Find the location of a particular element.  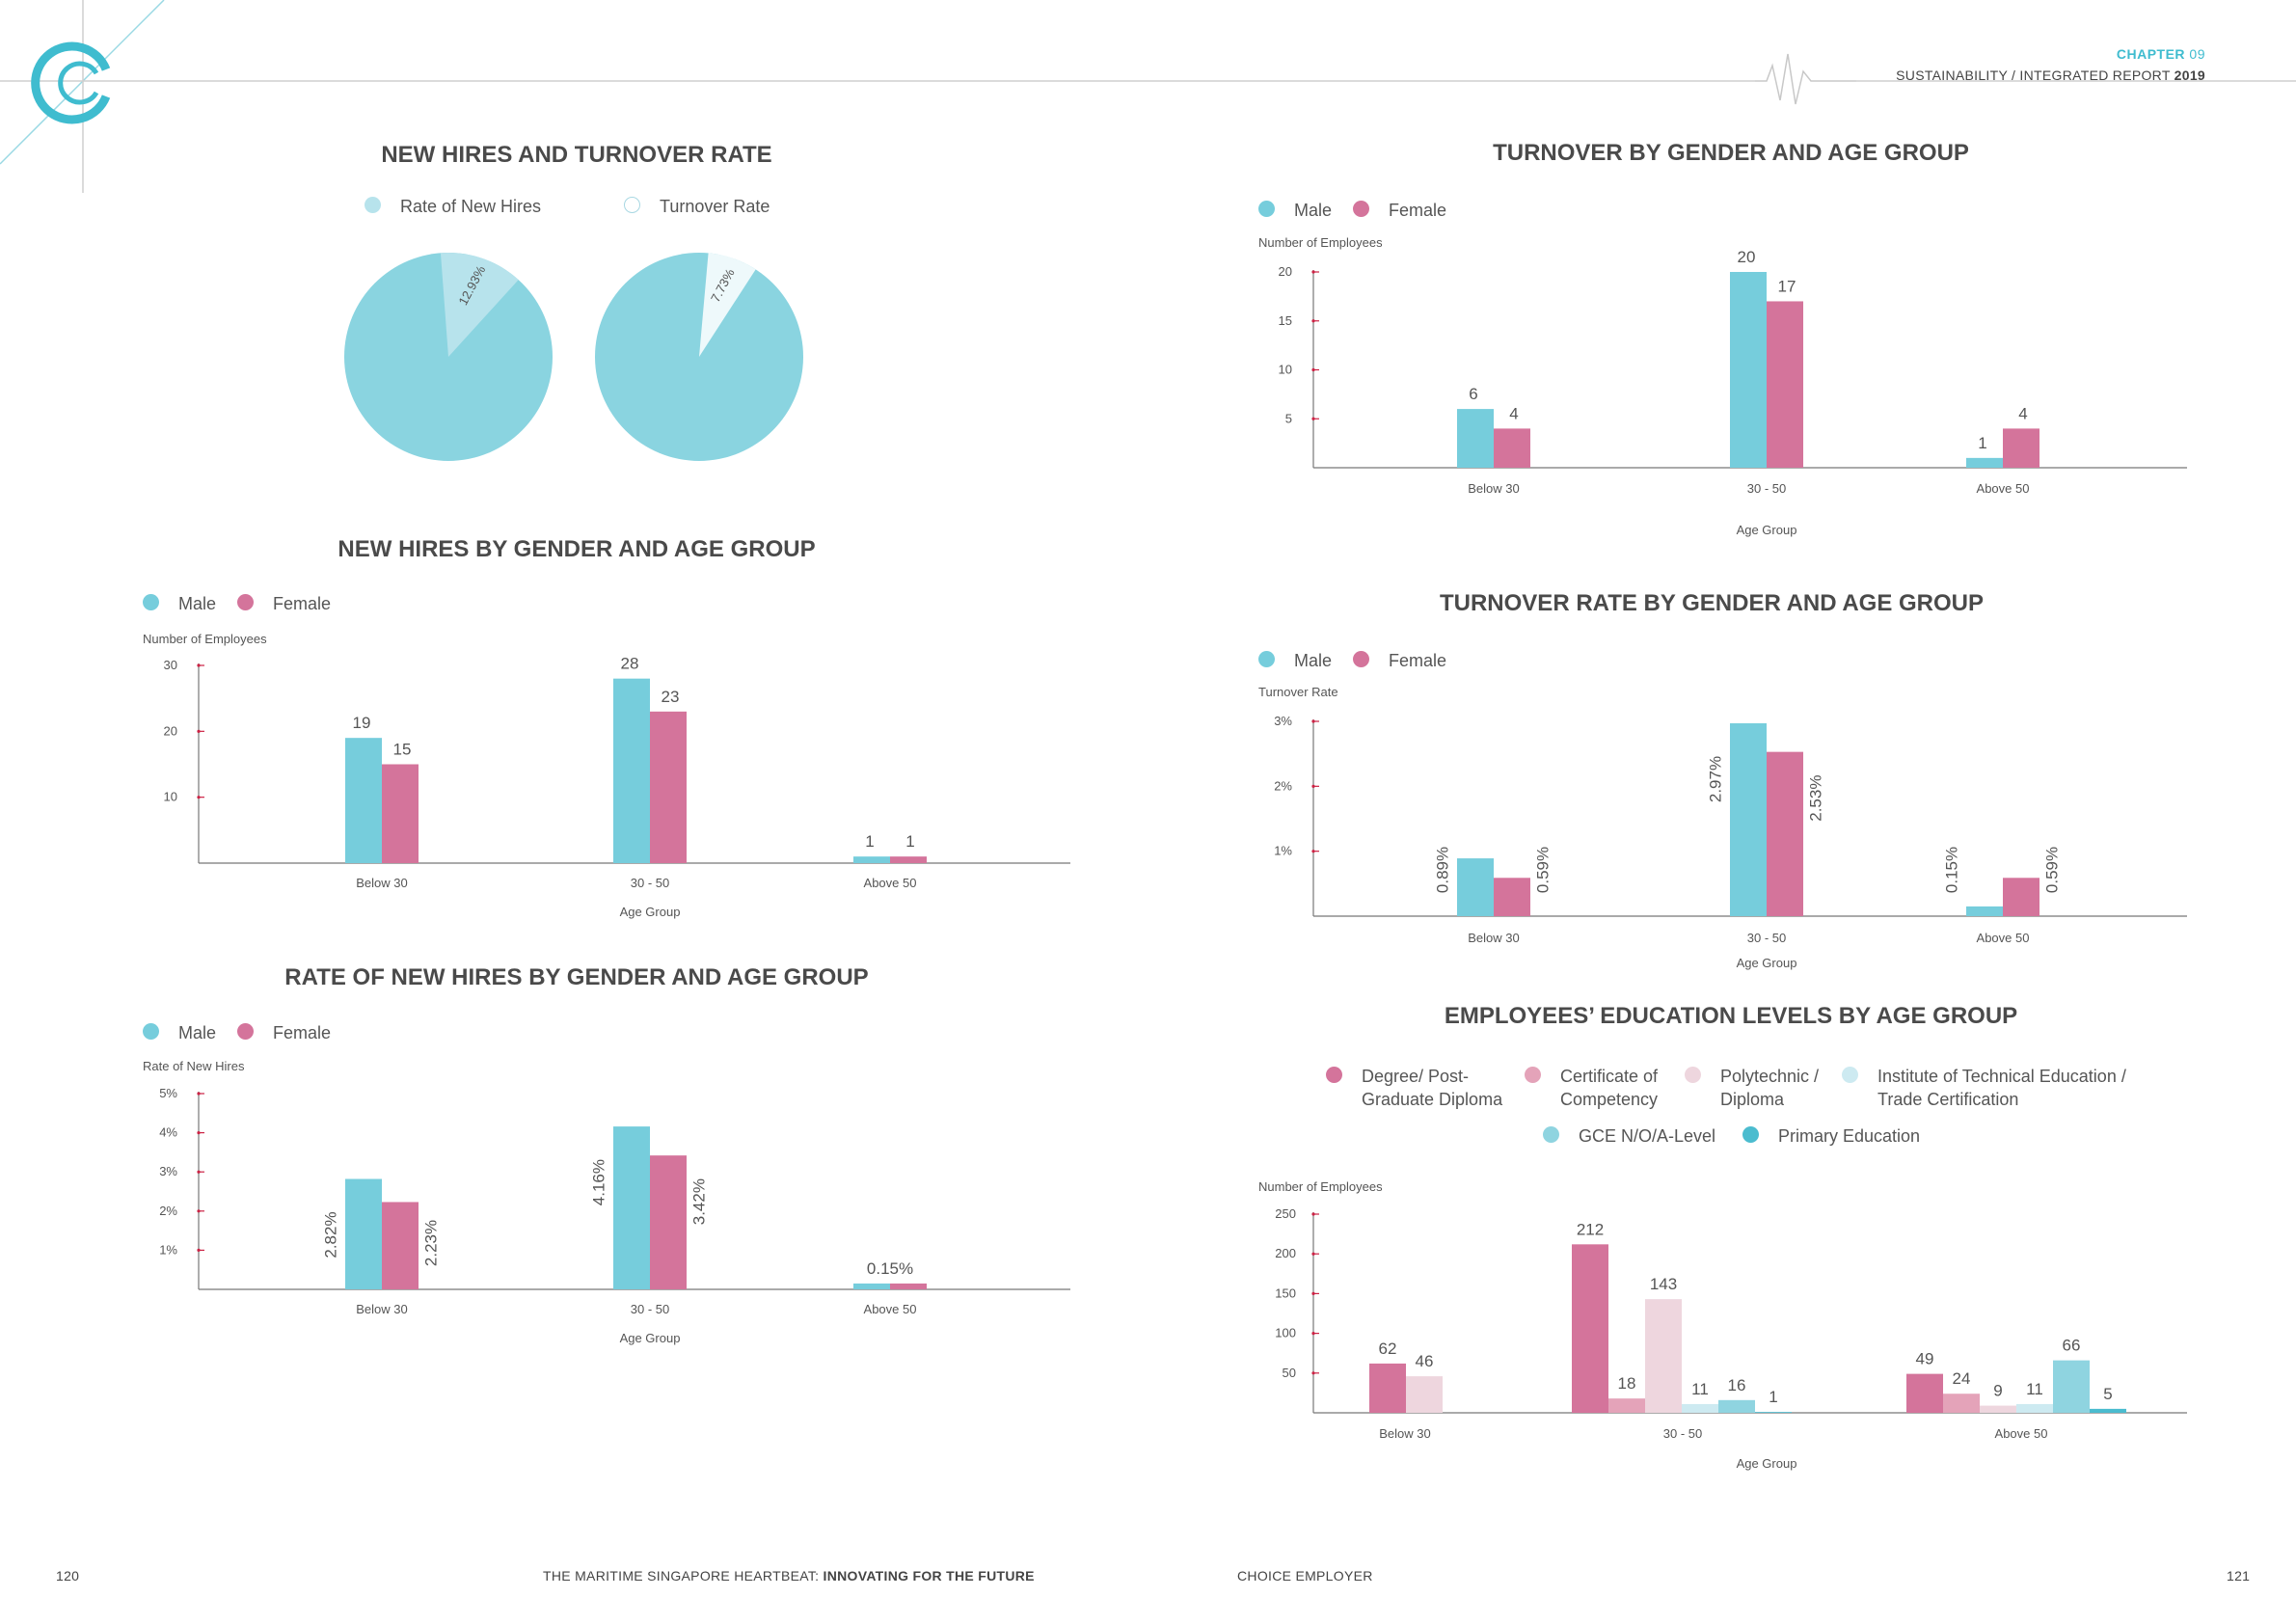

pie-1-slice is located at coordinates (479, 305).